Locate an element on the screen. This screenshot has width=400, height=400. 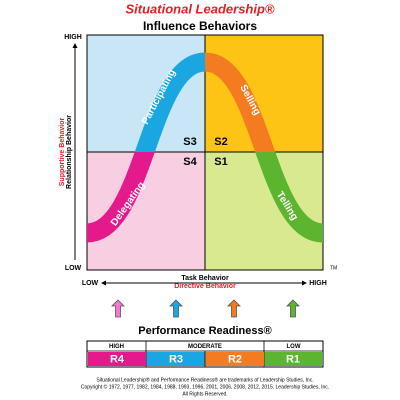
readiness-level: R4 is located at coordinates (117, 359).